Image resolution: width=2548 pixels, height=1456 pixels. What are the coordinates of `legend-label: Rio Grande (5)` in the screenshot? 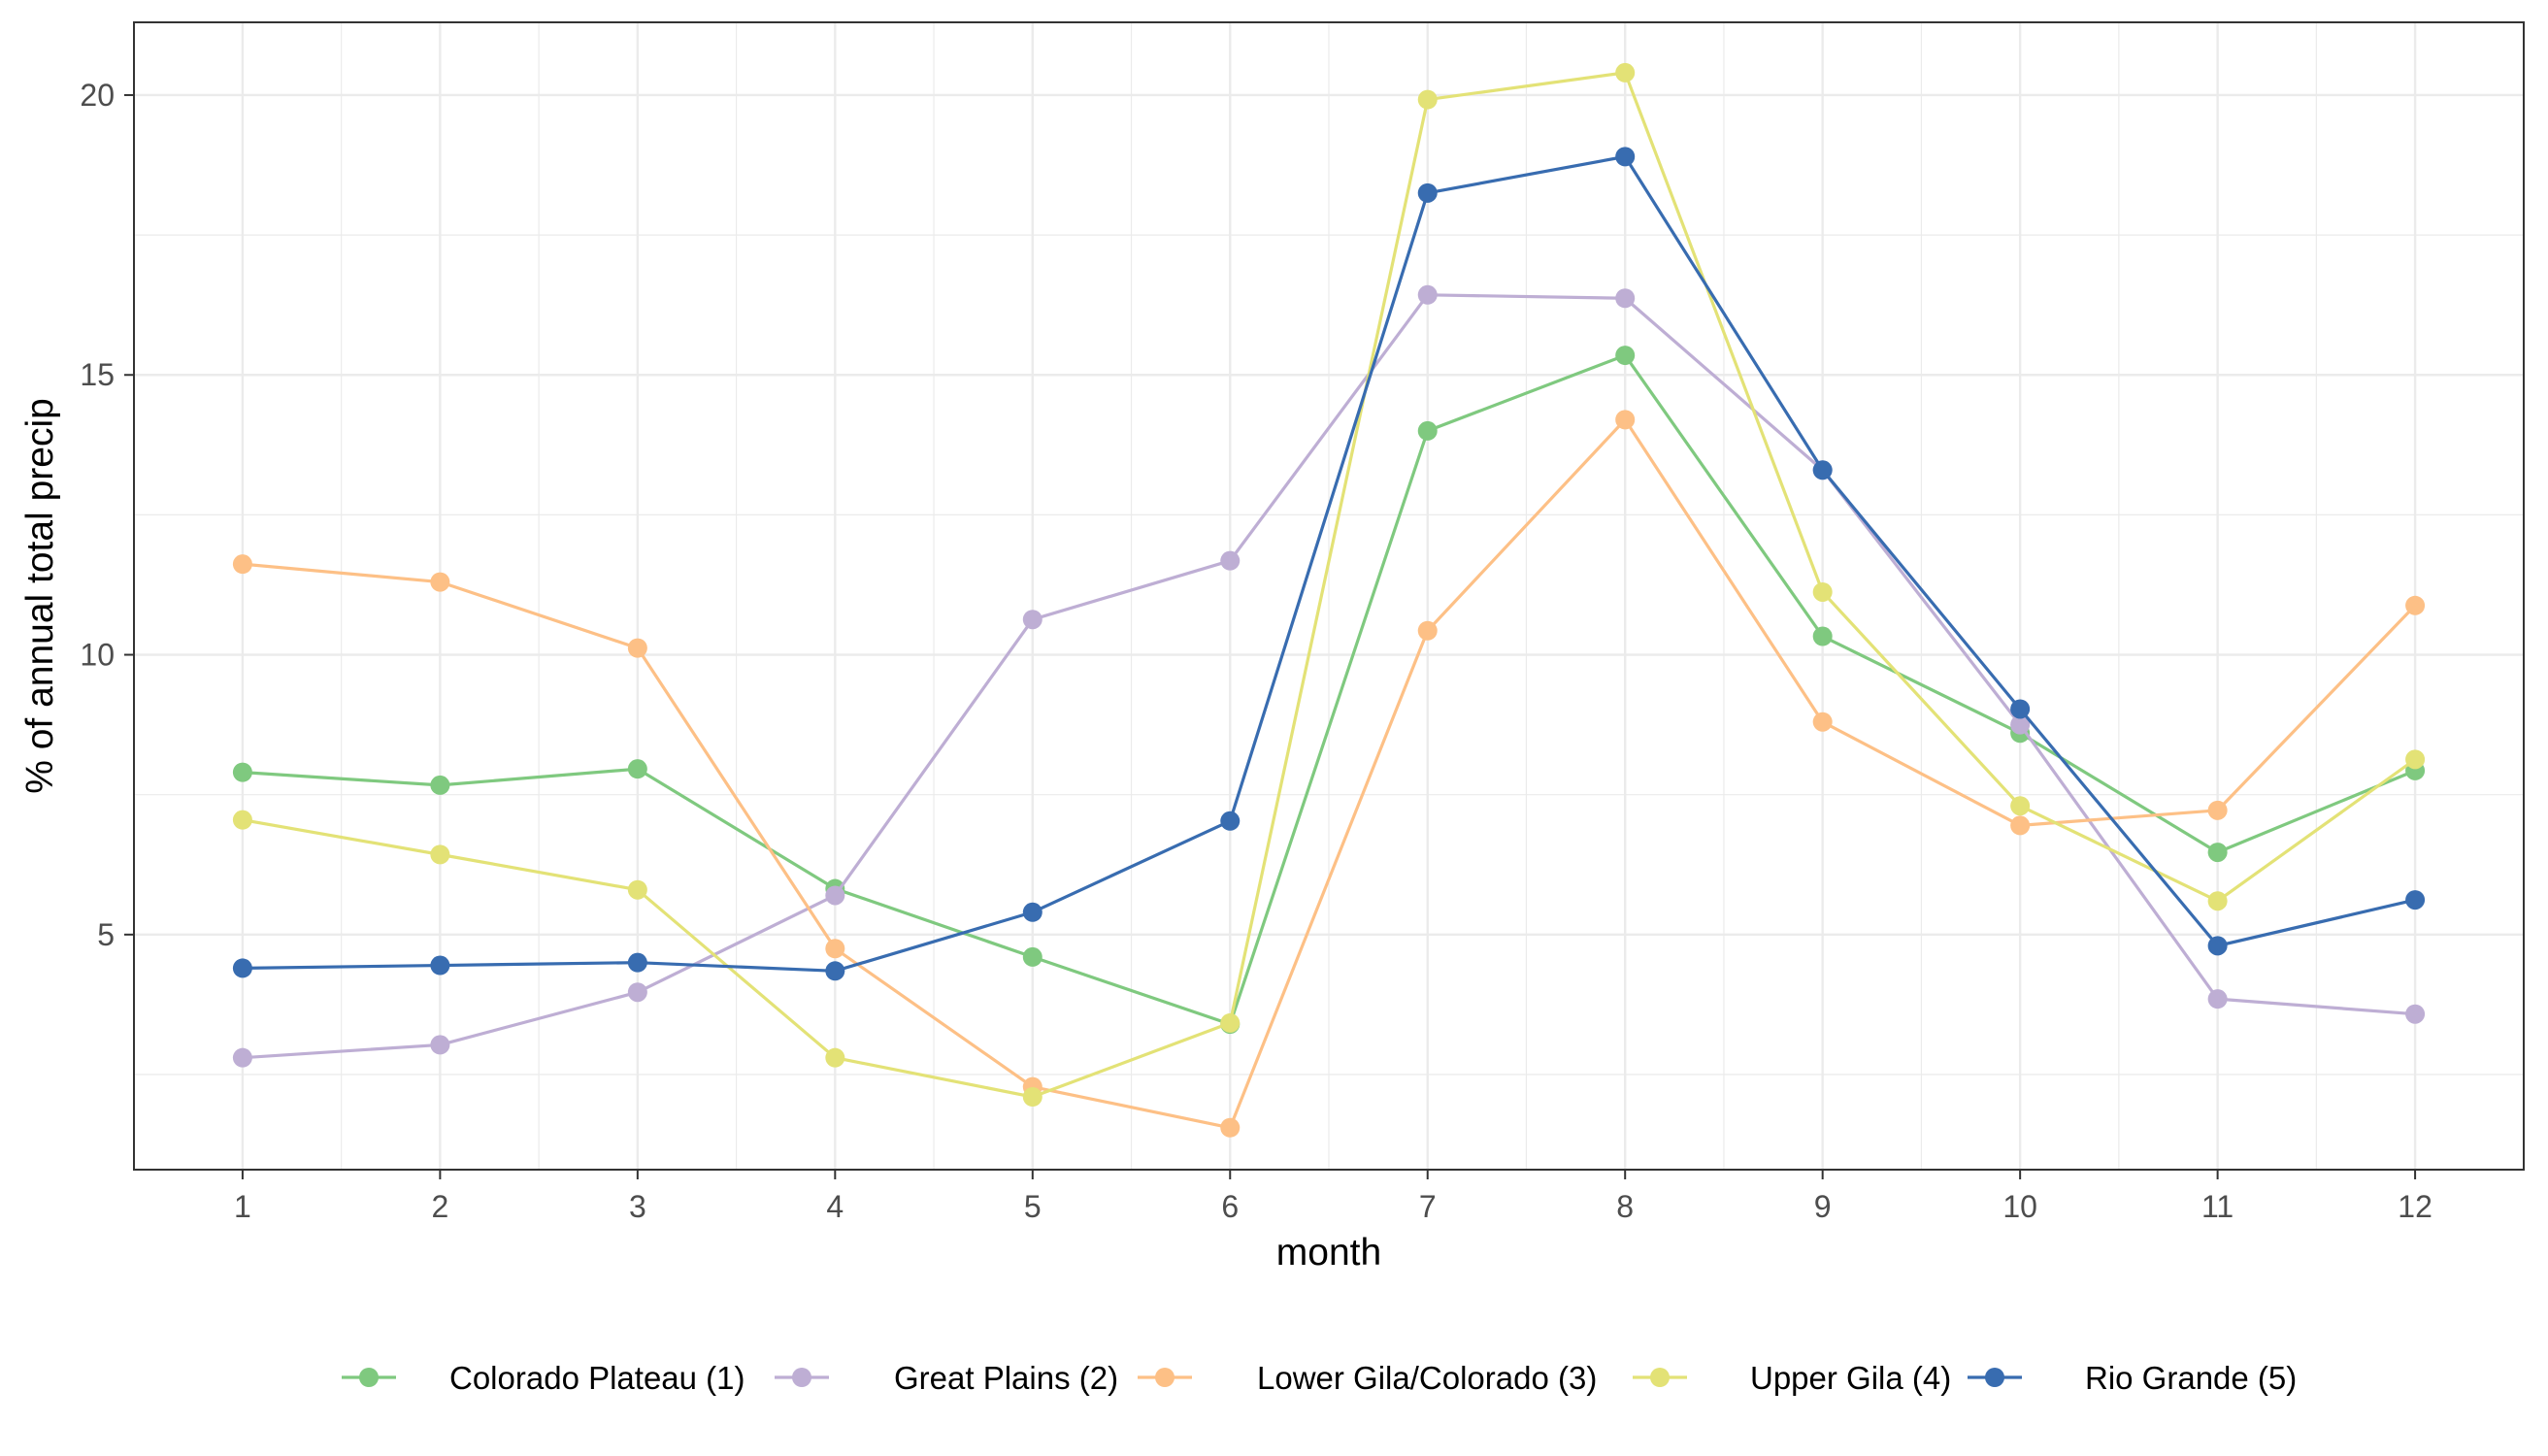 It's located at (2191, 1378).